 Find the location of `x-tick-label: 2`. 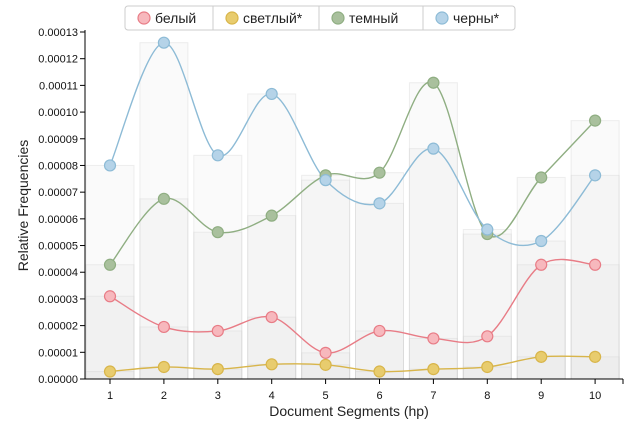

x-tick-label: 2 is located at coordinates (164, 396).